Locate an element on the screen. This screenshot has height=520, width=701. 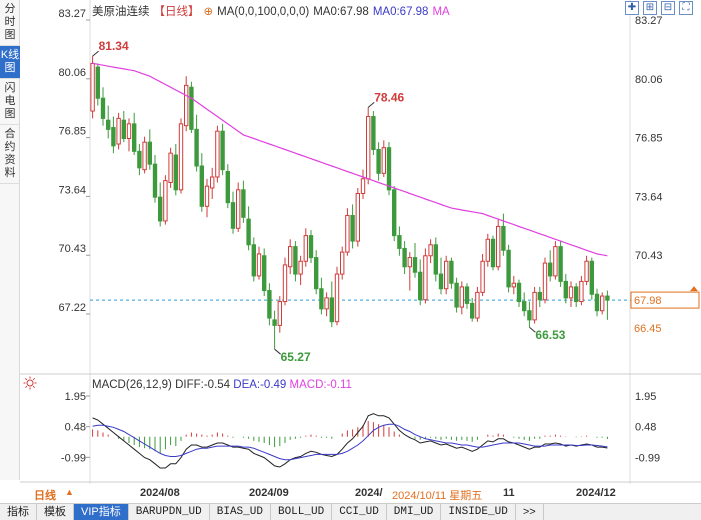
ma-params: MA(0,0,100,0,0,0) is located at coordinates (263, 12).